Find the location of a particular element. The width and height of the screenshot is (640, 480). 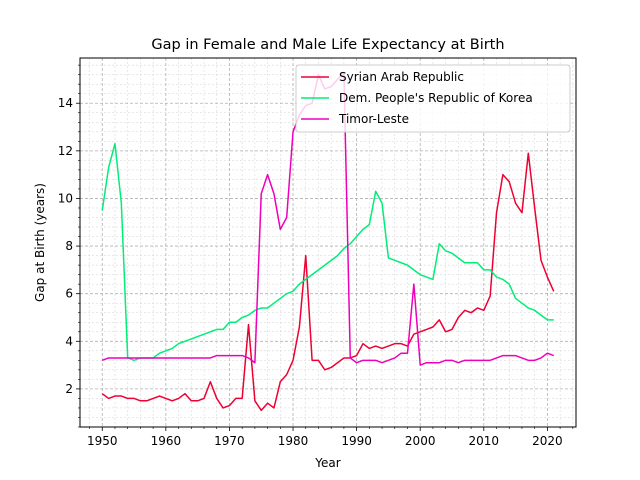

y-tick-label: 12 is located at coordinates (65, 151).